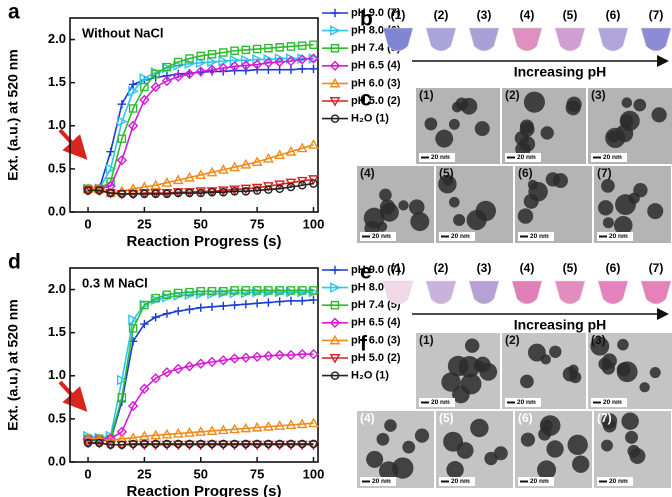  What do you see at coordinates (13, 114) in the screenshot?
I see `y-axis-label: Ext. (a.u.) at 520 nm` at bounding box center [13, 114].